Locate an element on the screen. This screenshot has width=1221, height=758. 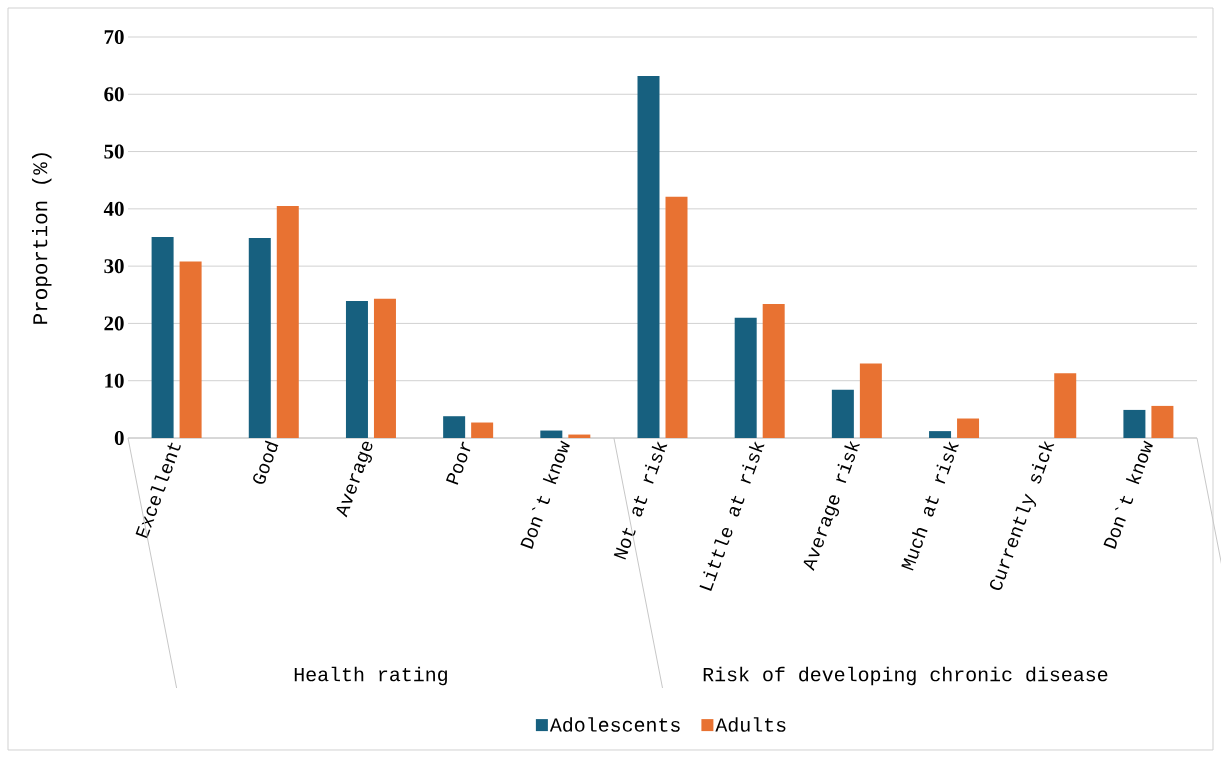
y-tick-label: 40 is located at coordinates (113, 208).